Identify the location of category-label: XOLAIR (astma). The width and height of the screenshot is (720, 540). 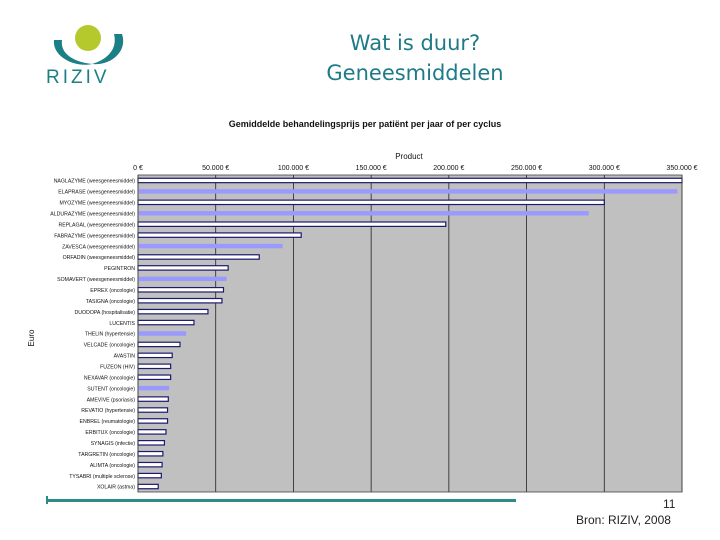
(116, 488).